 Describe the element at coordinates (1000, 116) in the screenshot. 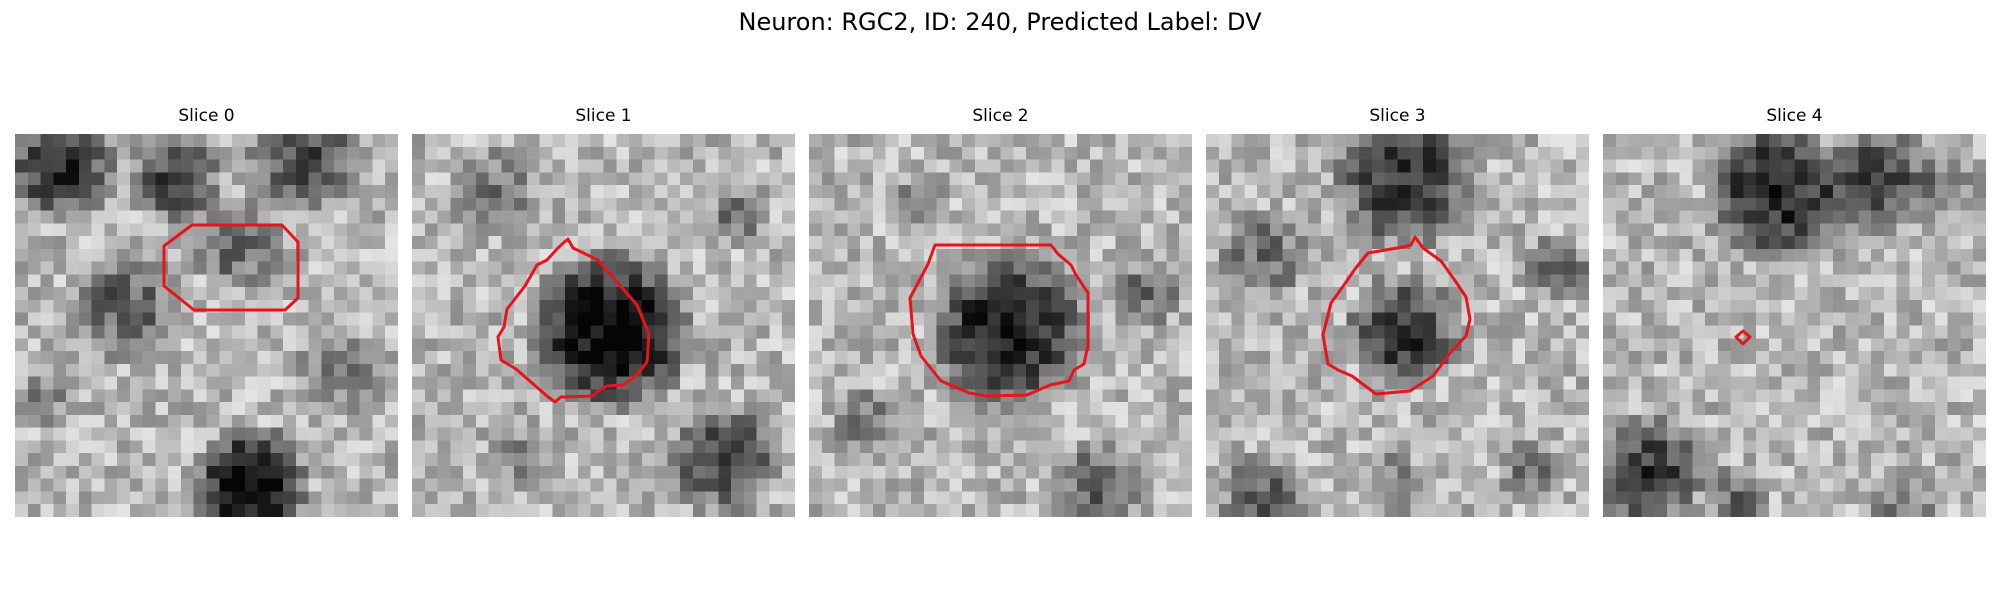

I see `slice-title: Slice 2` at that location.